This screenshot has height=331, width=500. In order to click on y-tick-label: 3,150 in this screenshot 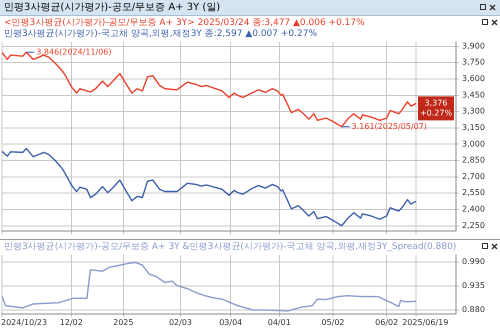, I will do `click(473, 127)`.